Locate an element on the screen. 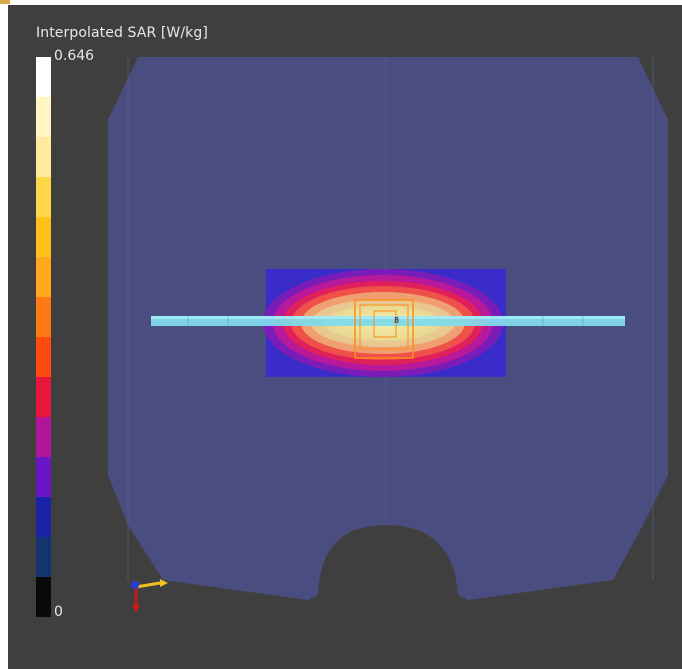 The width and height of the screenshot is (682, 669). colorbar-min-label: 0 is located at coordinates (58, 612).